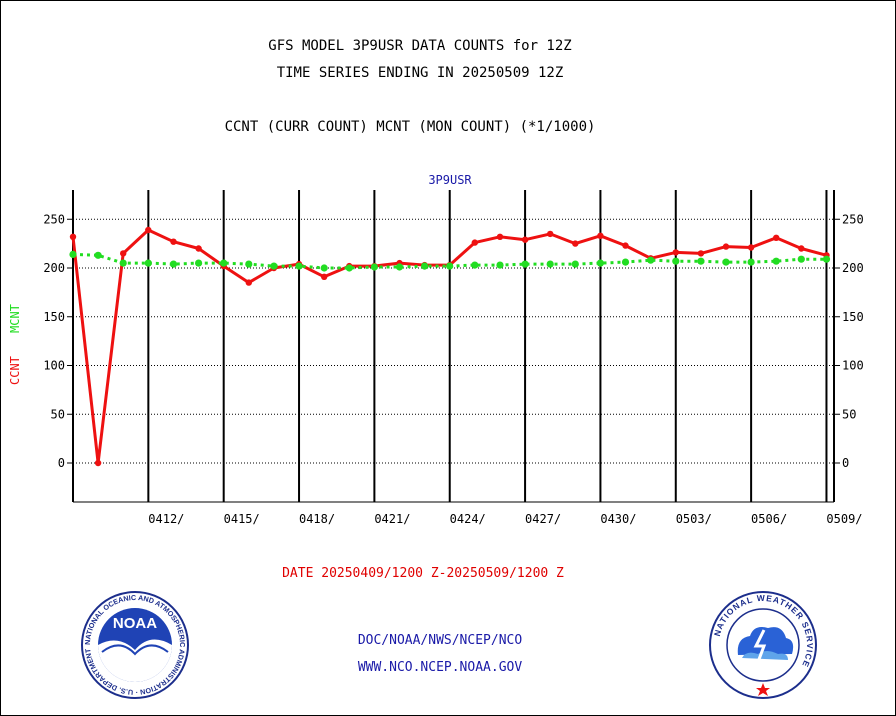  I want to click on y-tick-label-right: 50, so click(849, 414).